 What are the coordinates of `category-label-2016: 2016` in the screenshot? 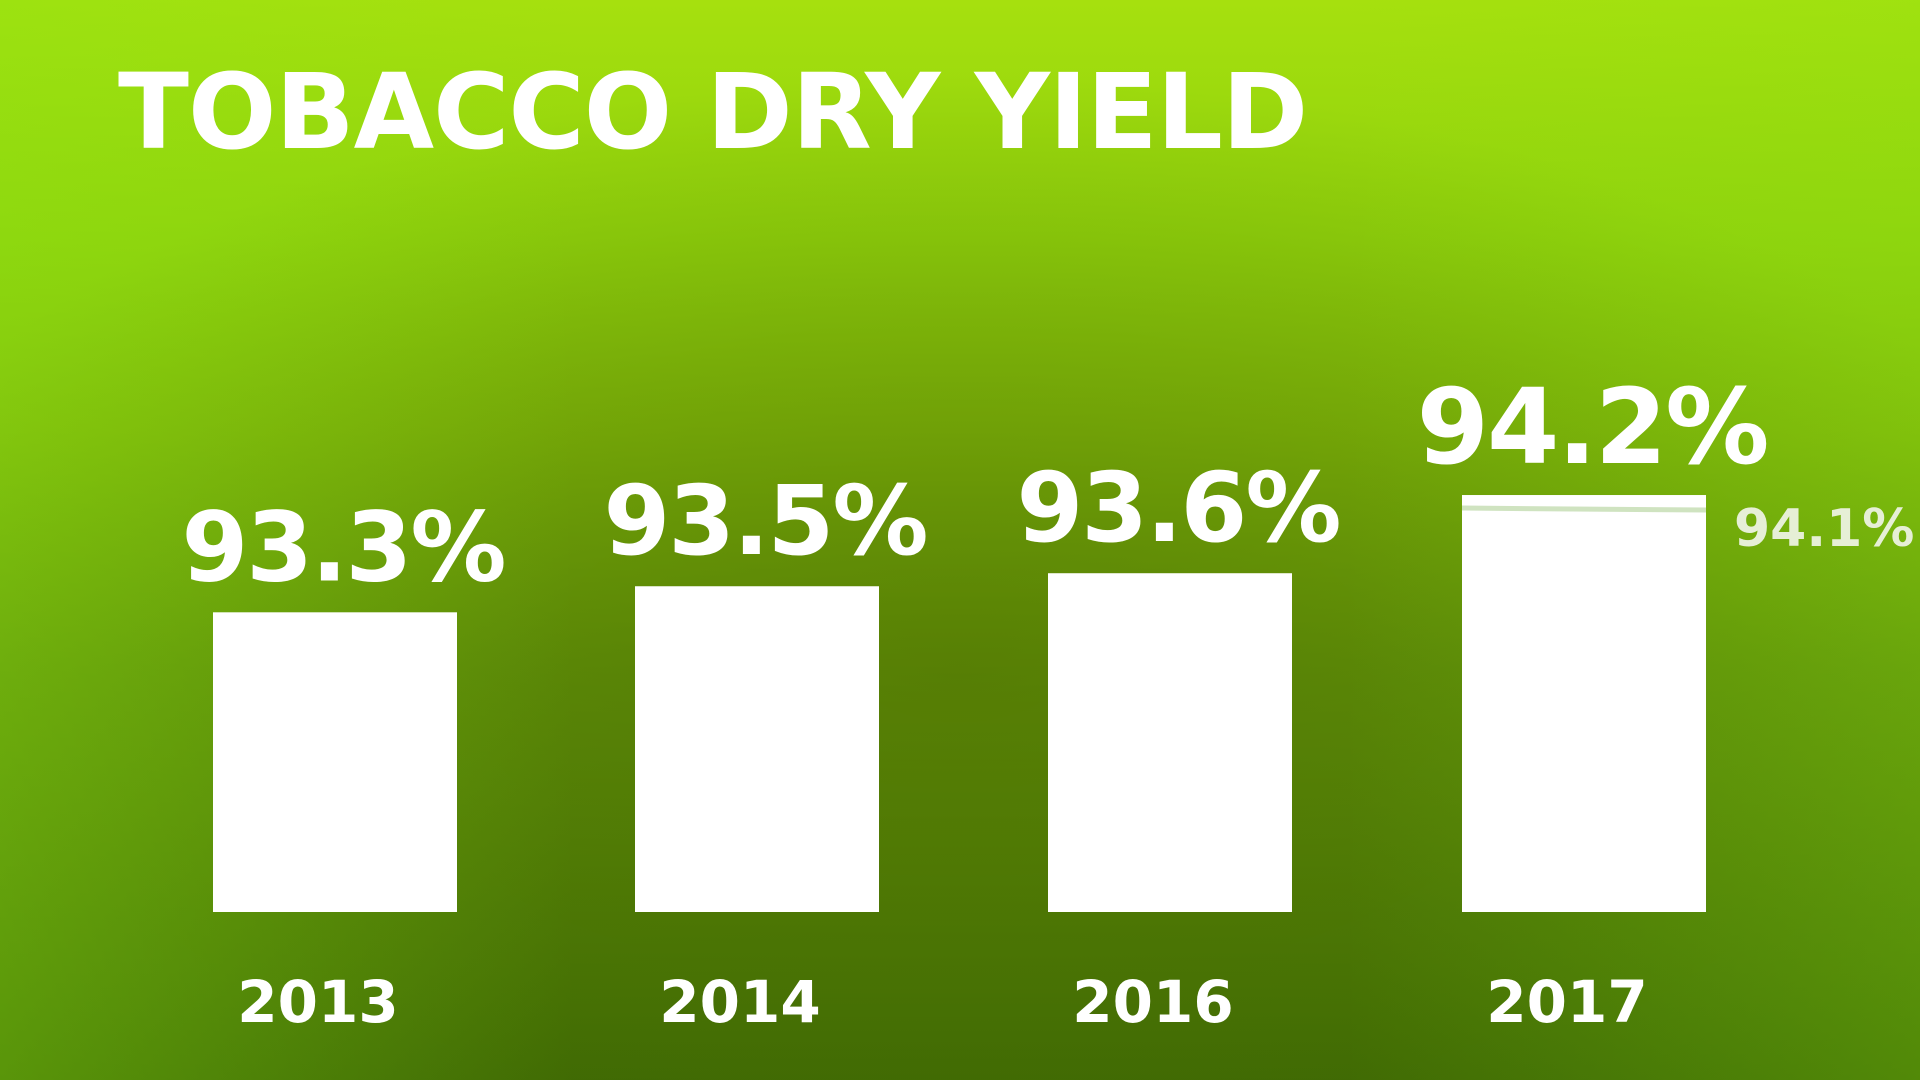 It's located at (1152, 1002).